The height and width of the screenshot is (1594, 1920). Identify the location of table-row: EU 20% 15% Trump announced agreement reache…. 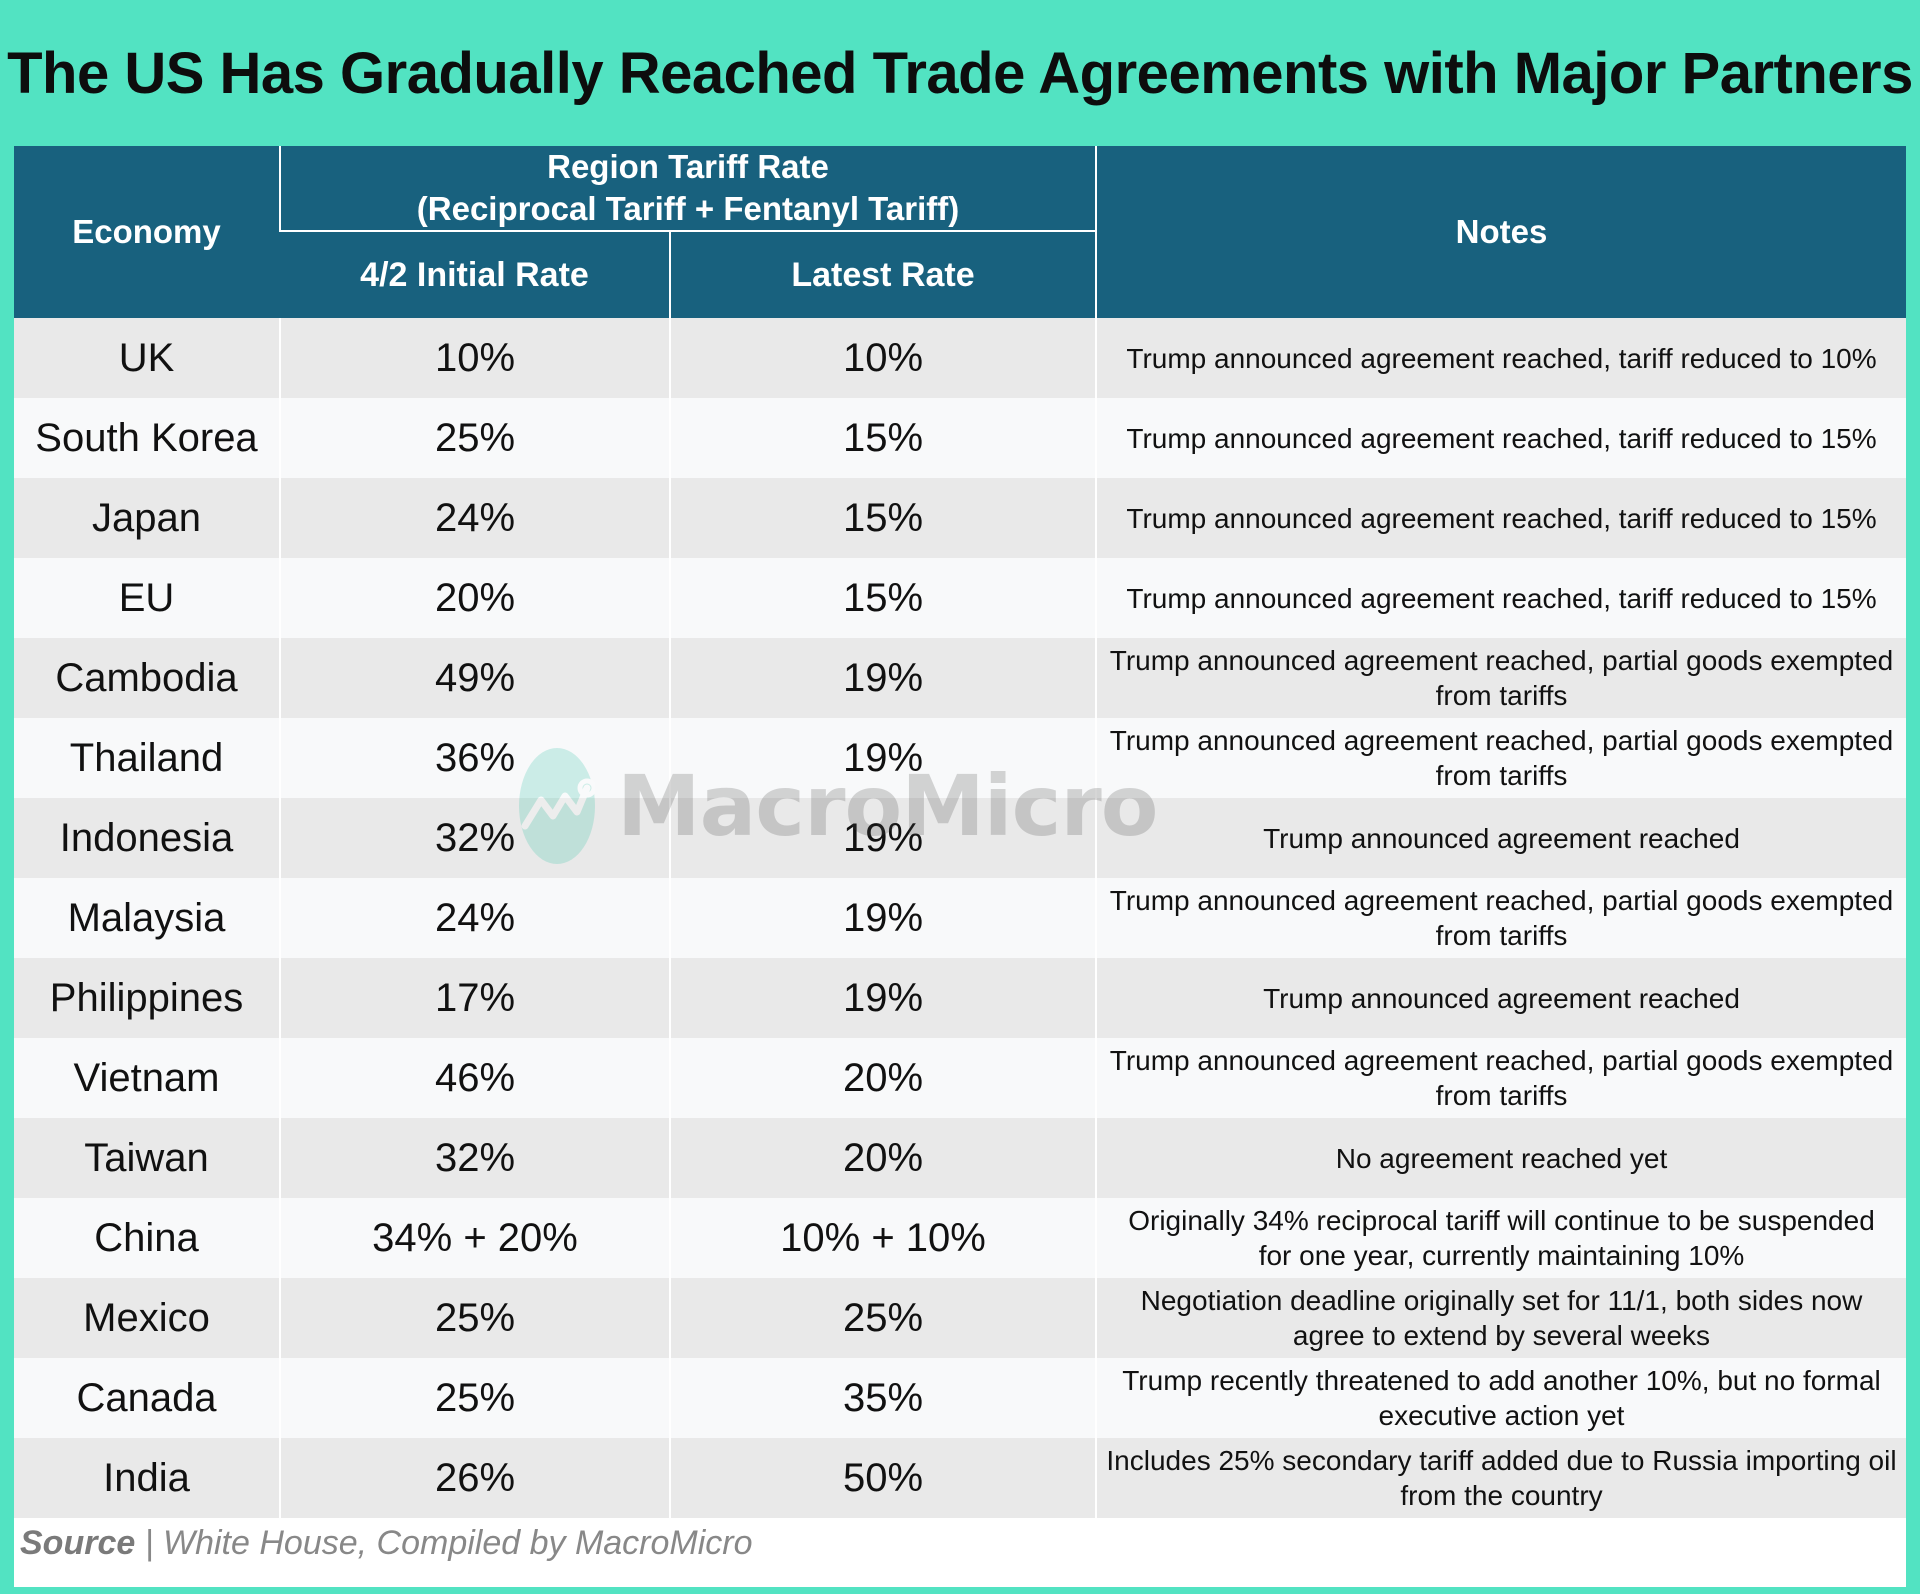
(960, 598).